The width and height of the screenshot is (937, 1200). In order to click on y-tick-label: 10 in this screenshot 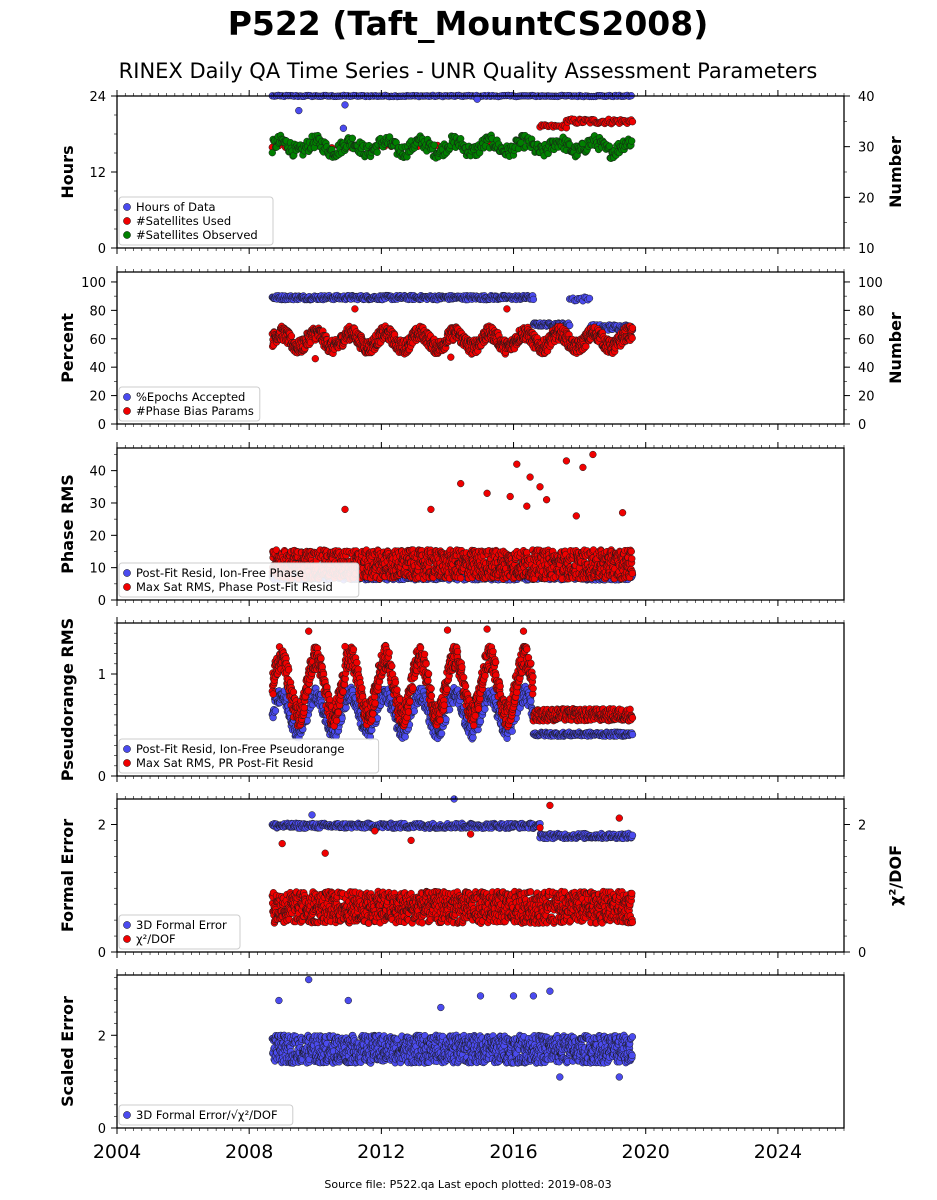, I will do `click(97, 569)`.